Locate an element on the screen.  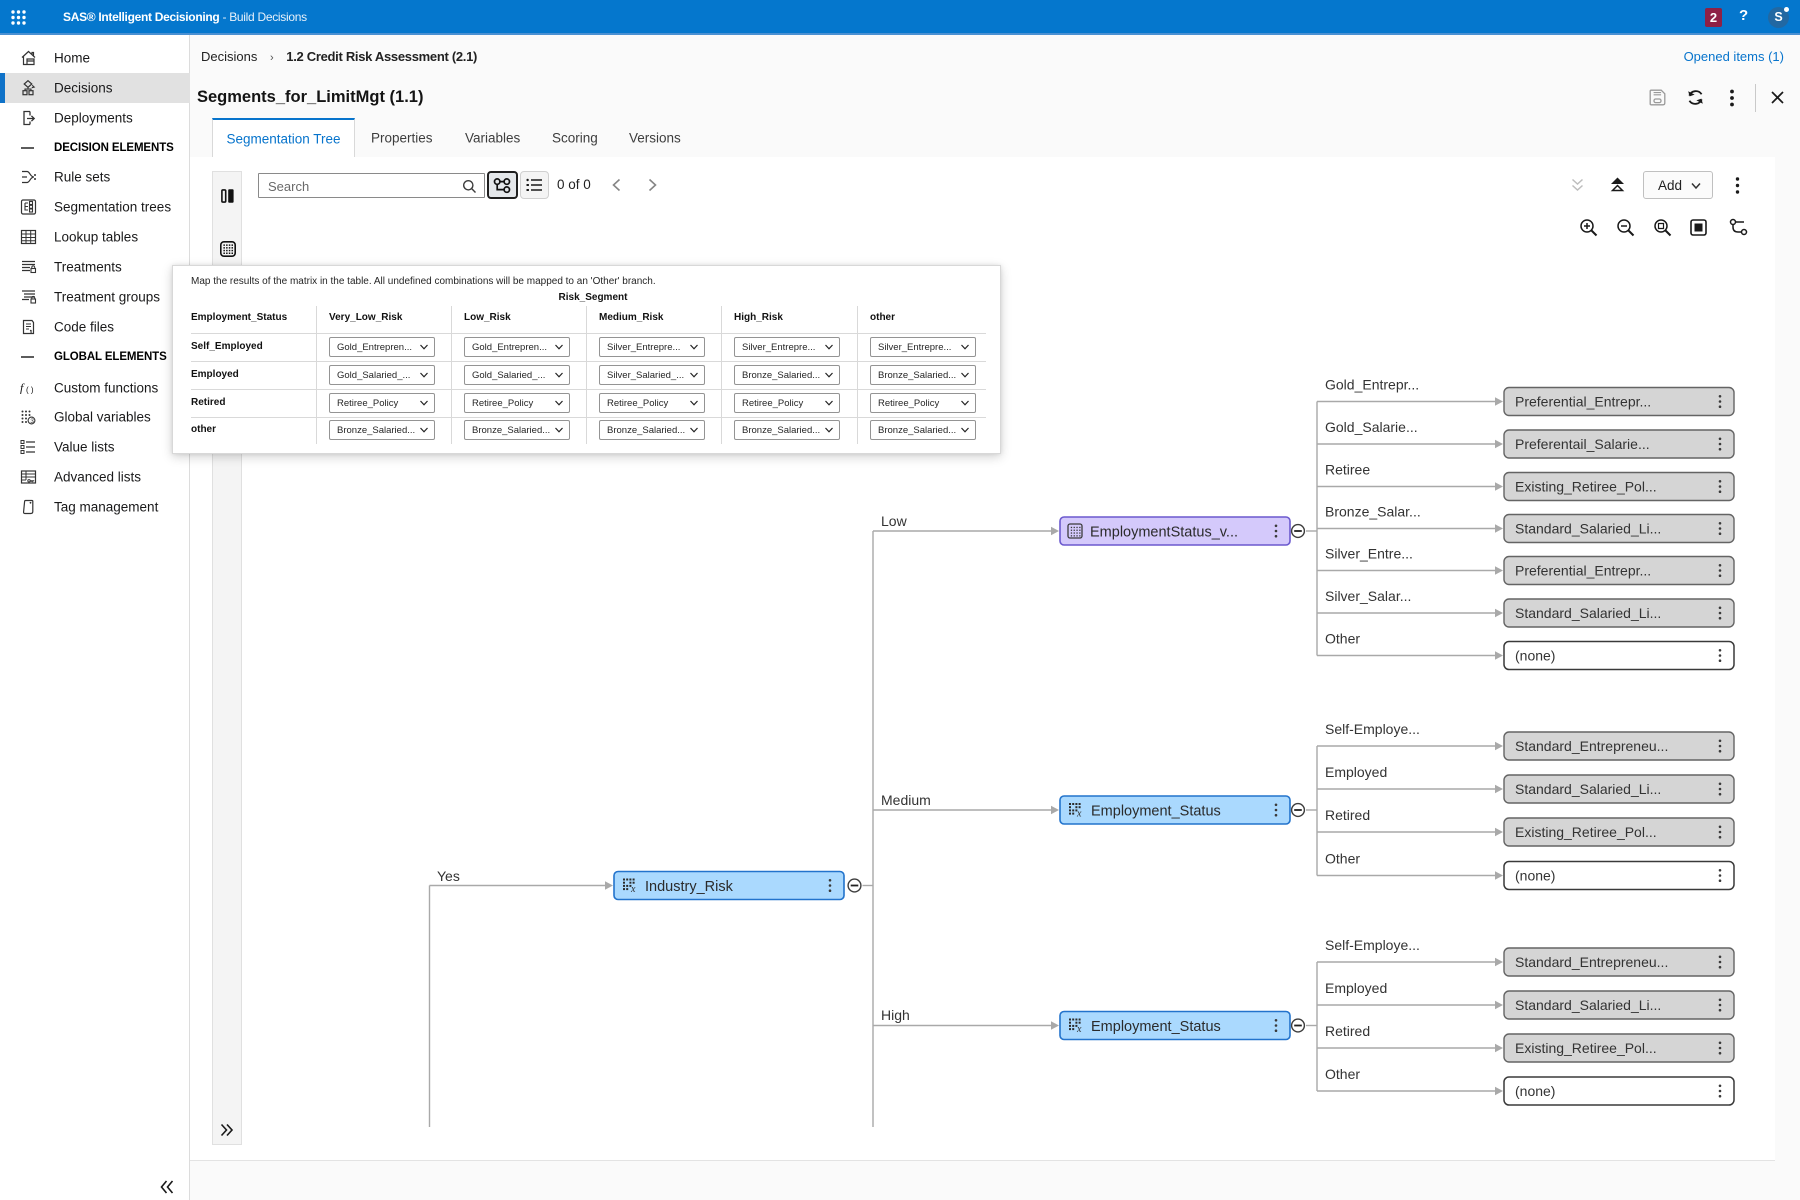
svg-text: Industry_Risk is located at coordinates (689, 887).